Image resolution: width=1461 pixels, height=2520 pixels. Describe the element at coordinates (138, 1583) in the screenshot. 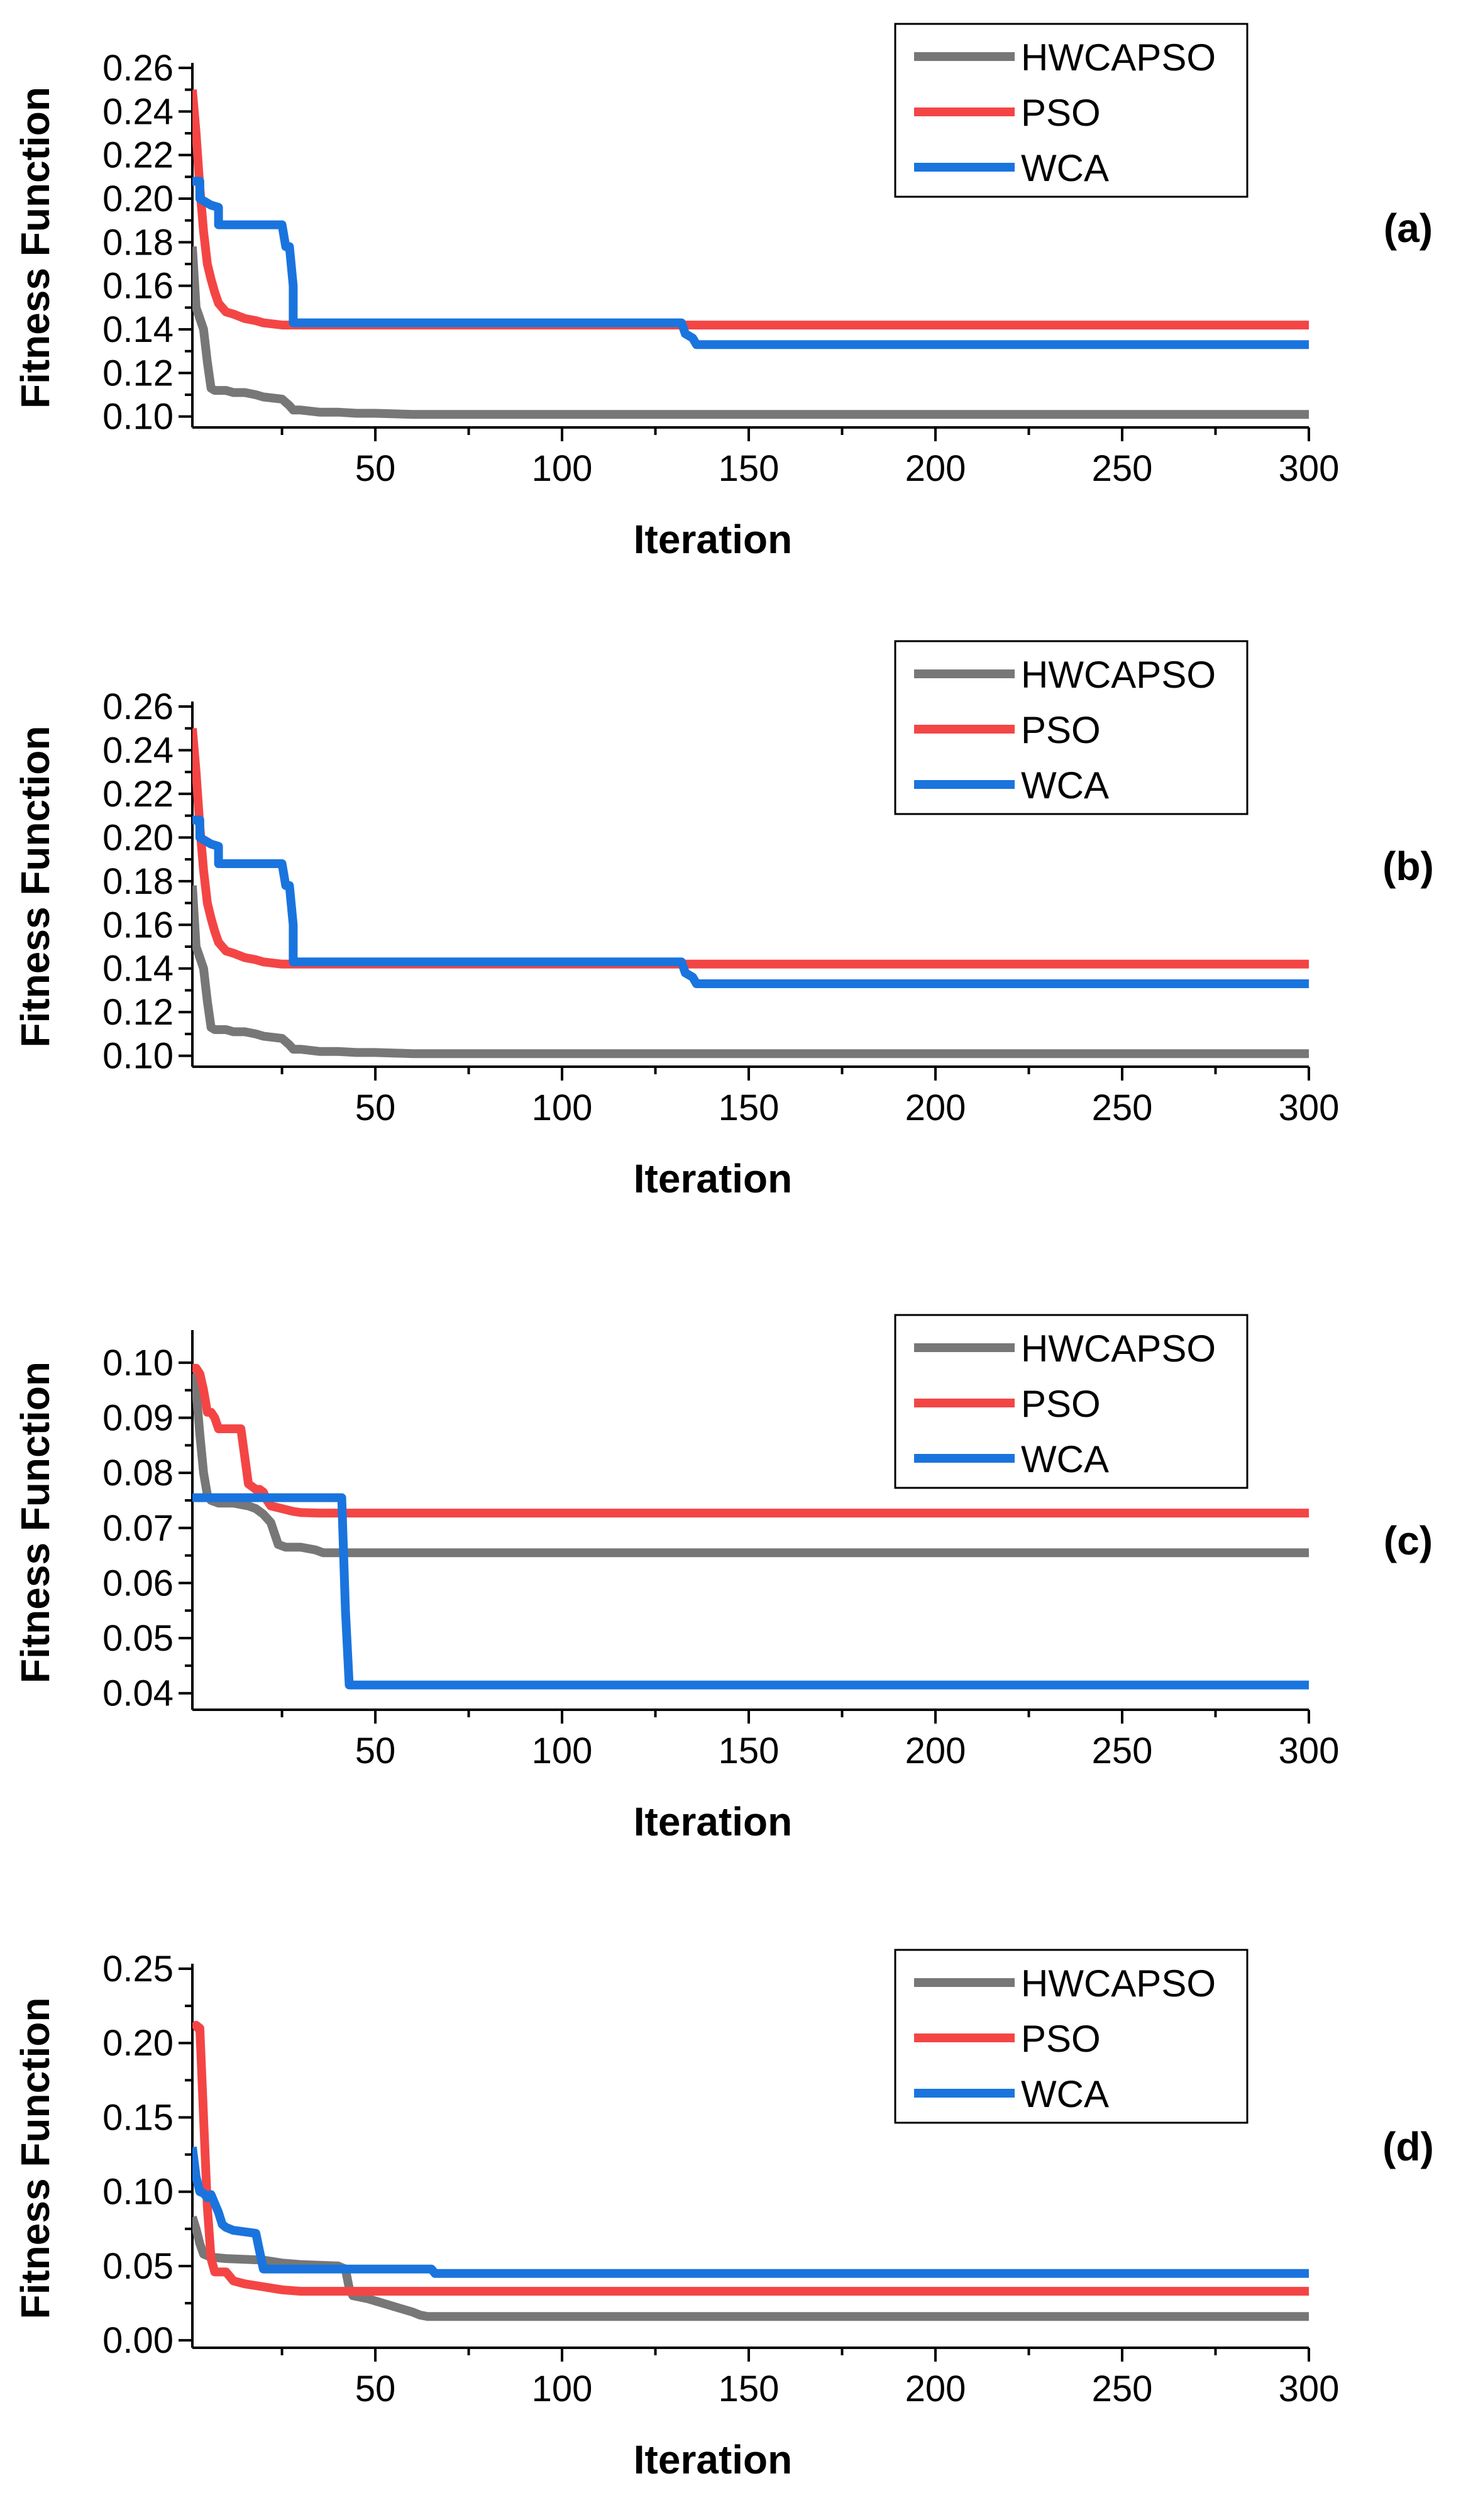

I see `y-tick-label: 0.06` at that location.